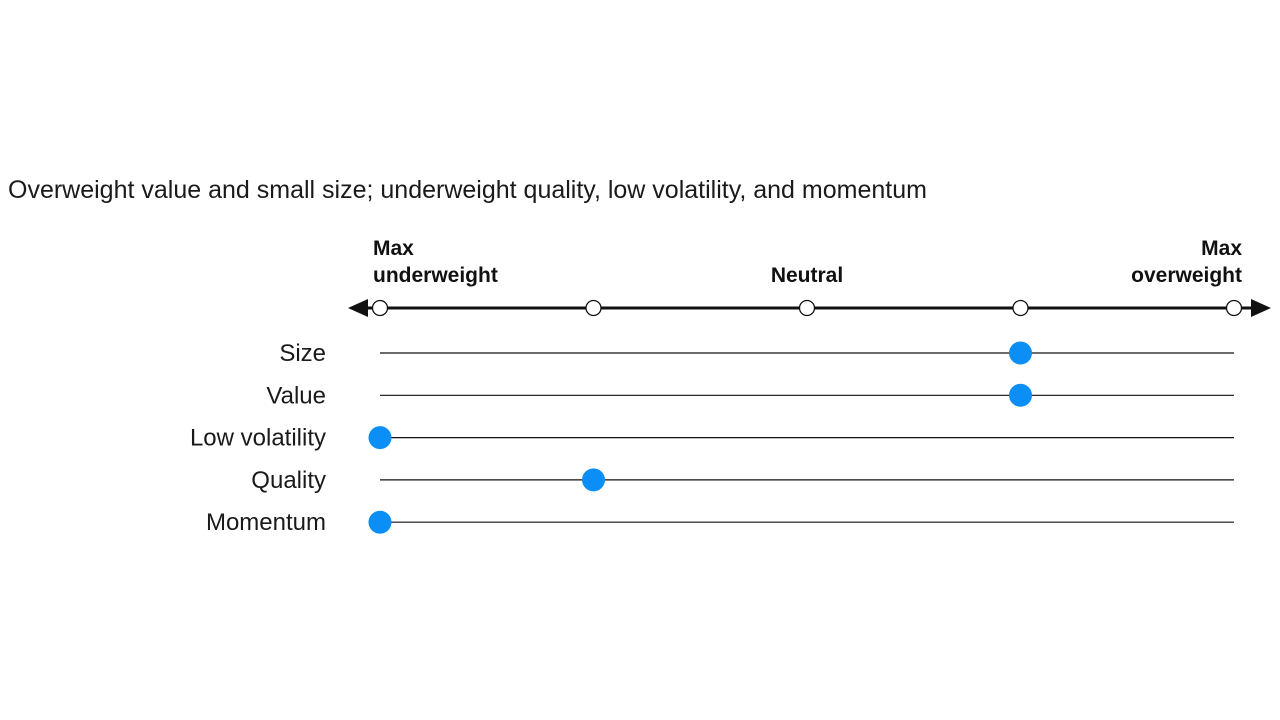 The image size is (1280, 720). I want to click on factor-row: Size, so click(756, 353).